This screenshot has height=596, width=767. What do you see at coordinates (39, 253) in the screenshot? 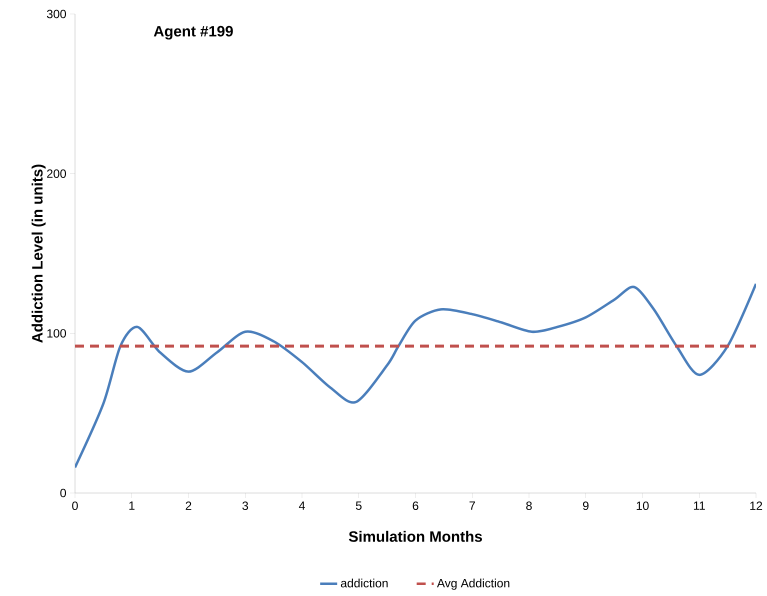
I see `y-axis-title: Addiction Level (in units)` at bounding box center [39, 253].